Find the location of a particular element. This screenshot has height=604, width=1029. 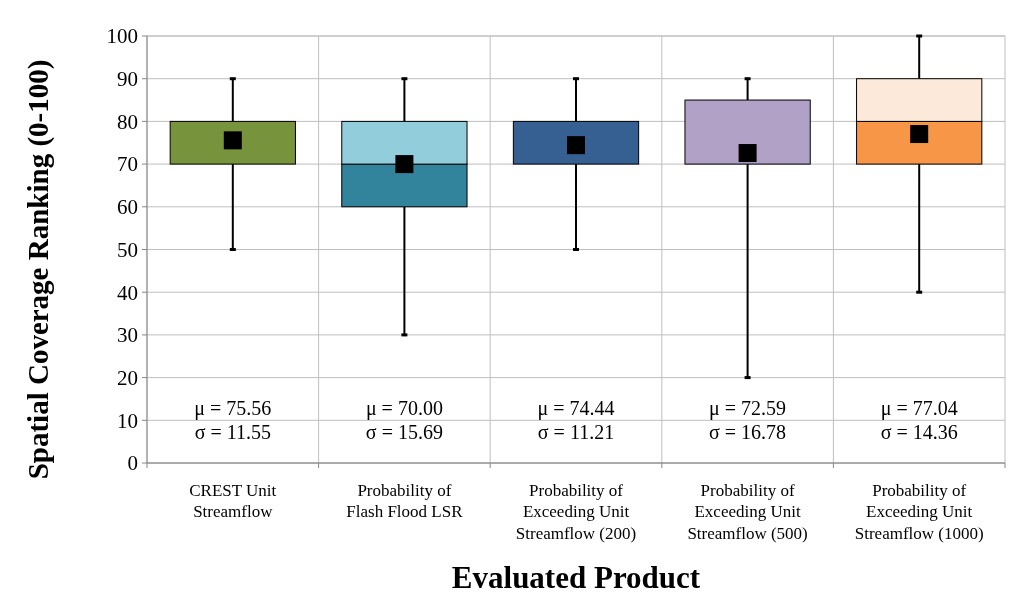

y-tick-label: 80 is located at coordinates (127, 121).